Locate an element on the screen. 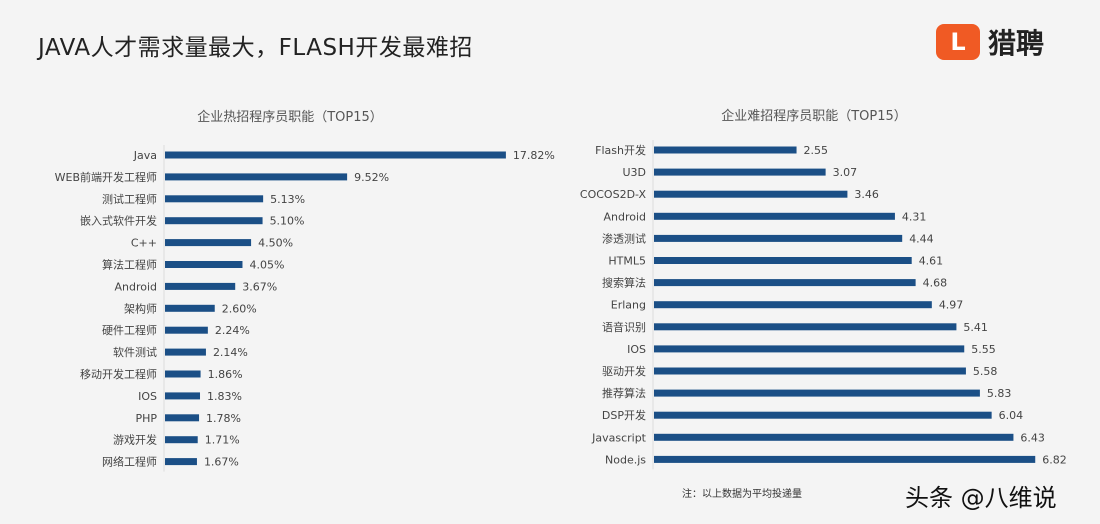  category-label: 语音识别 is located at coordinates (624, 327).